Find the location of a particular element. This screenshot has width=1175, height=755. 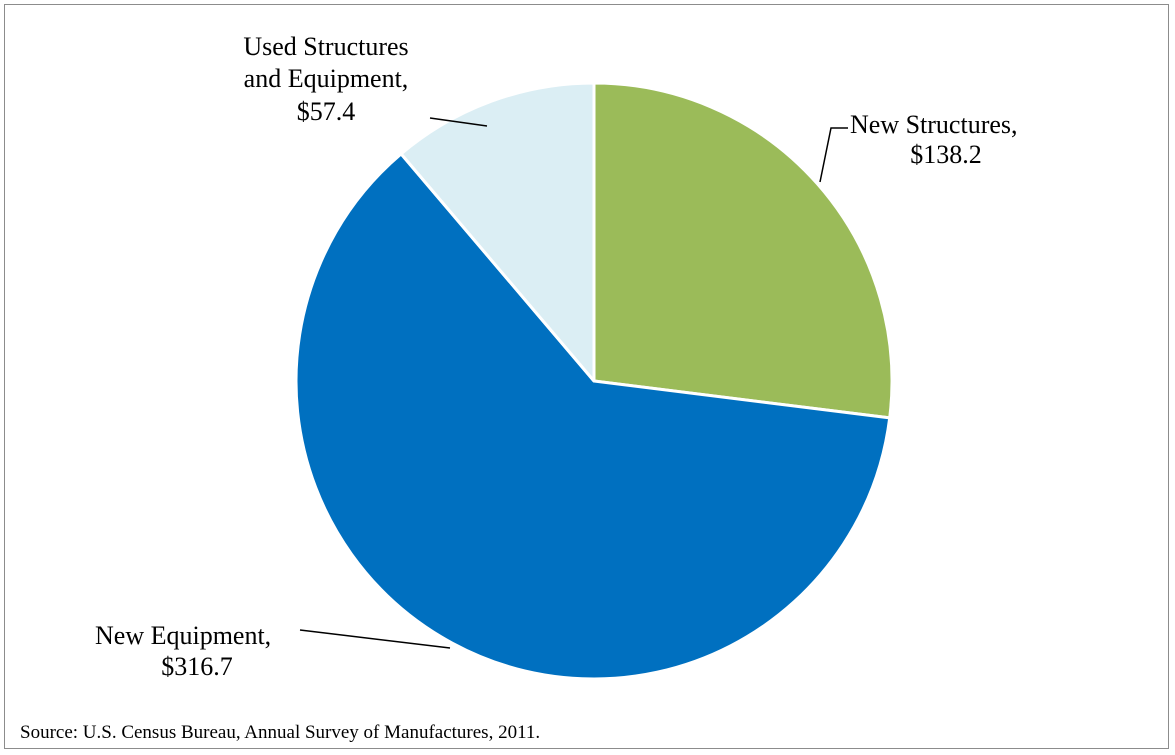

label-new-equipment-name: New Equipment, is located at coordinates (183, 635).